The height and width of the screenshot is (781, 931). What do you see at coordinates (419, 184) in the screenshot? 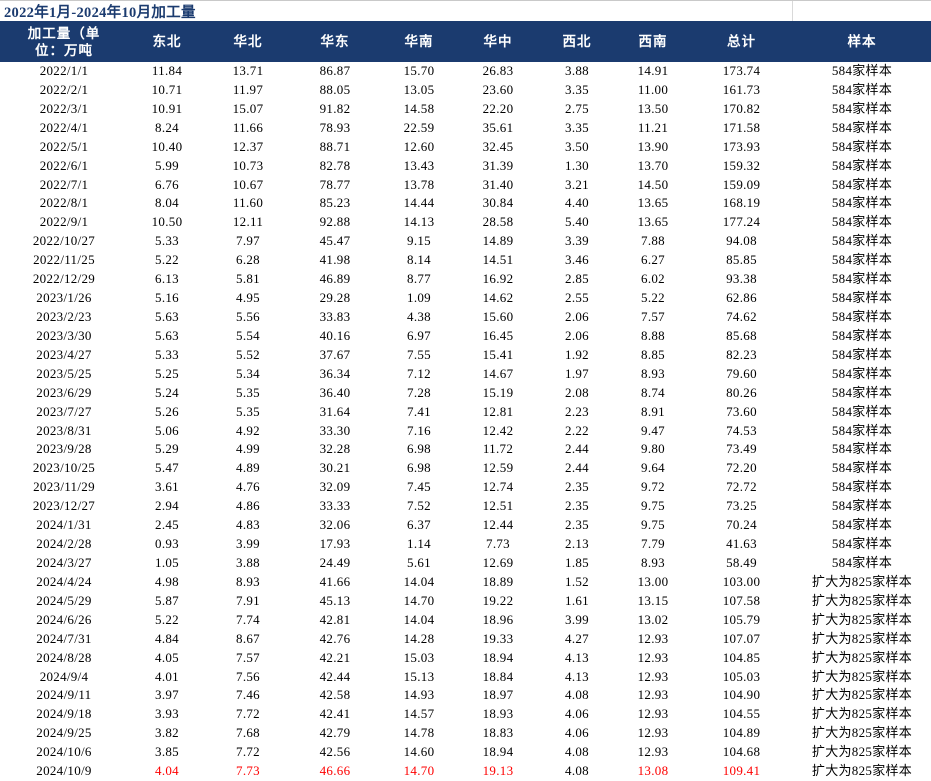
I see `value-cell: 13.78` at bounding box center [419, 184].